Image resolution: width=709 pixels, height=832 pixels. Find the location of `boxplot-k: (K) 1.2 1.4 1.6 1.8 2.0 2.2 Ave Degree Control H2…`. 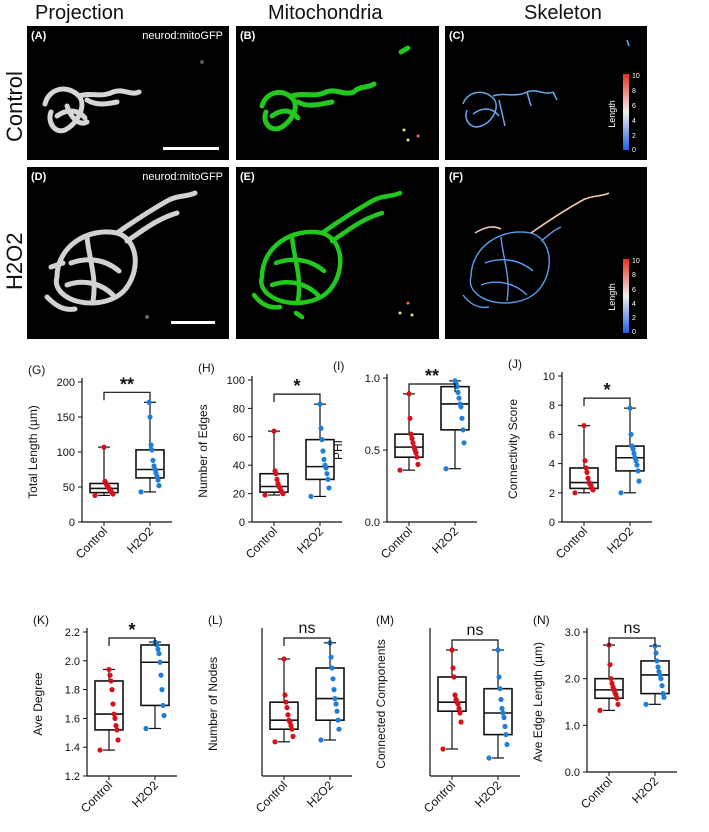

boxplot-k: (K) 1.2 1.4 1.6 1.8 2.0 2.2 Ave Degree Control H2… is located at coordinates (104, 714).